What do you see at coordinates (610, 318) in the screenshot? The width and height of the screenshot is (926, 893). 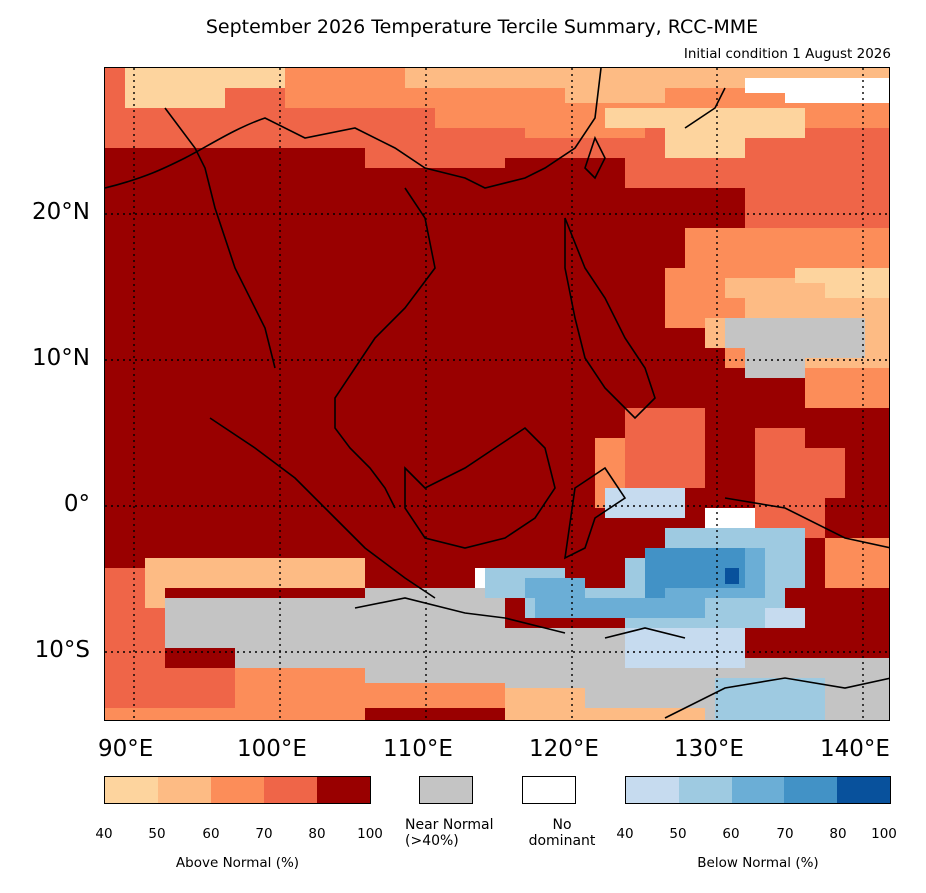 I see `coast-philippines` at bounding box center [610, 318].